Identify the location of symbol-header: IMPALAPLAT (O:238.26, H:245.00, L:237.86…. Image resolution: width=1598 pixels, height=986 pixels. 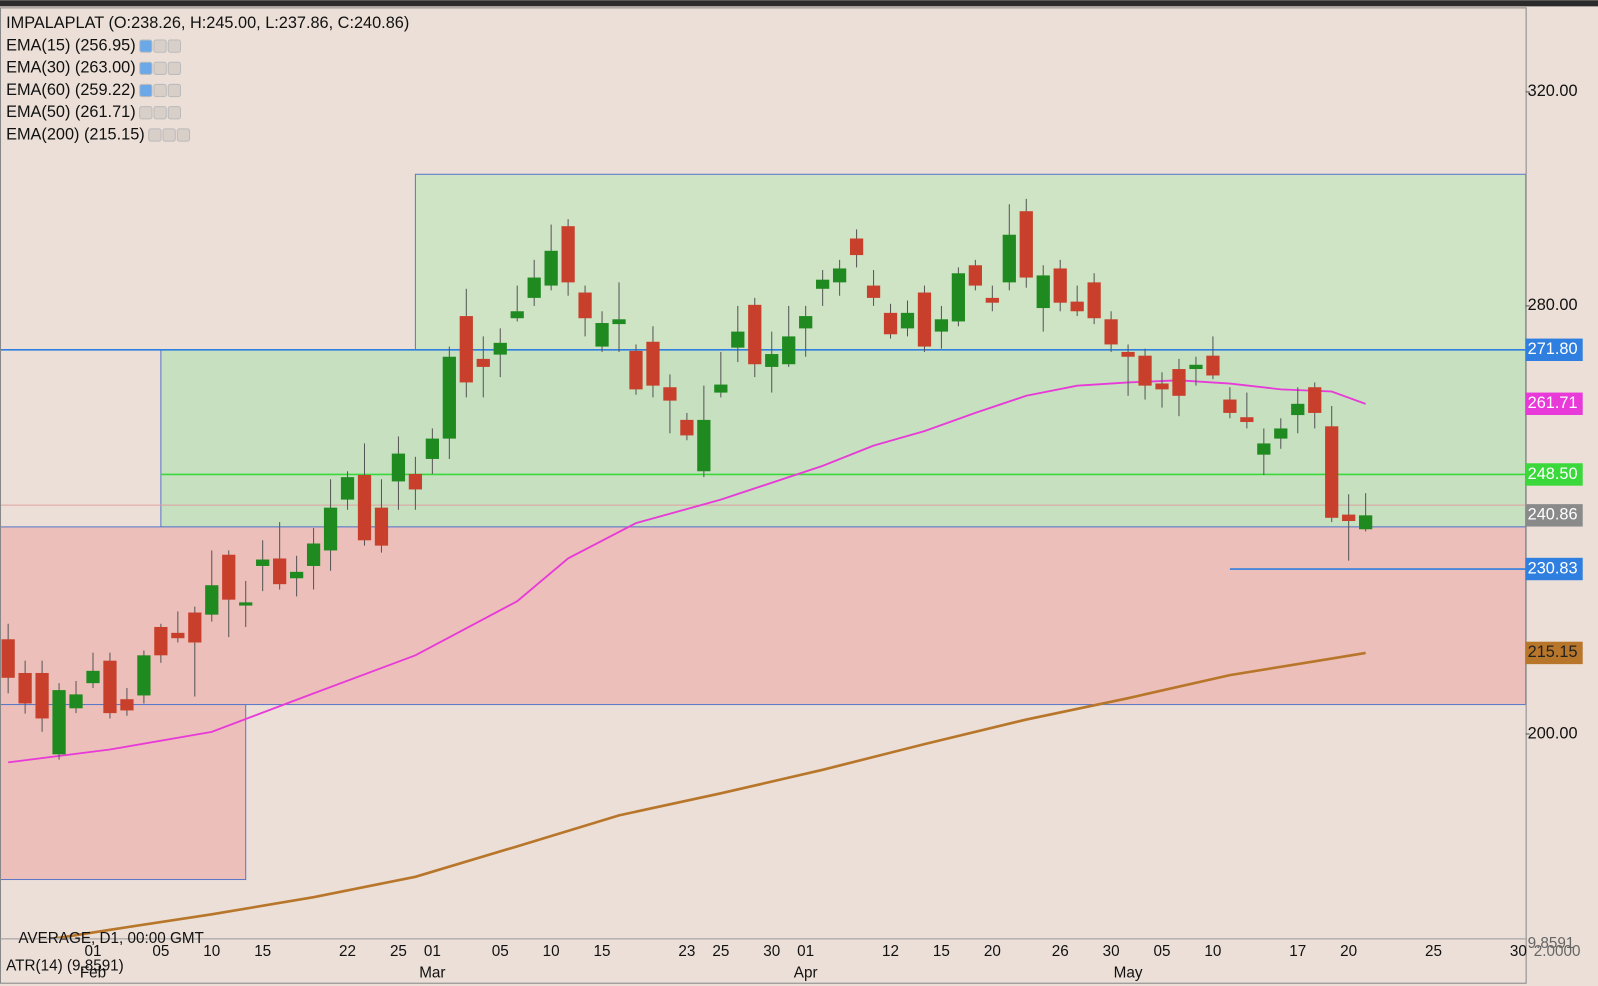
(207, 23).